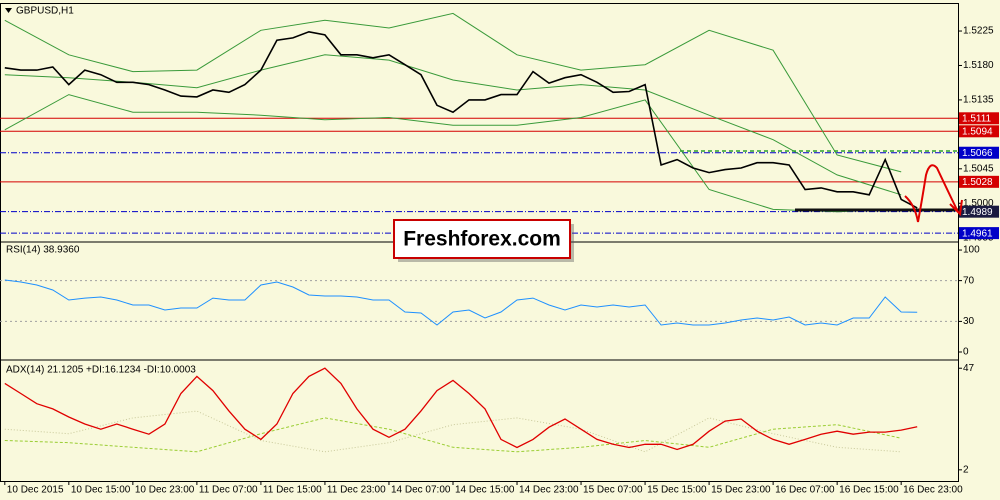 This screenshot has width=1000, height=500. I want to click on x-tick-label: 10 Dec 23:00, so click(165, 490).